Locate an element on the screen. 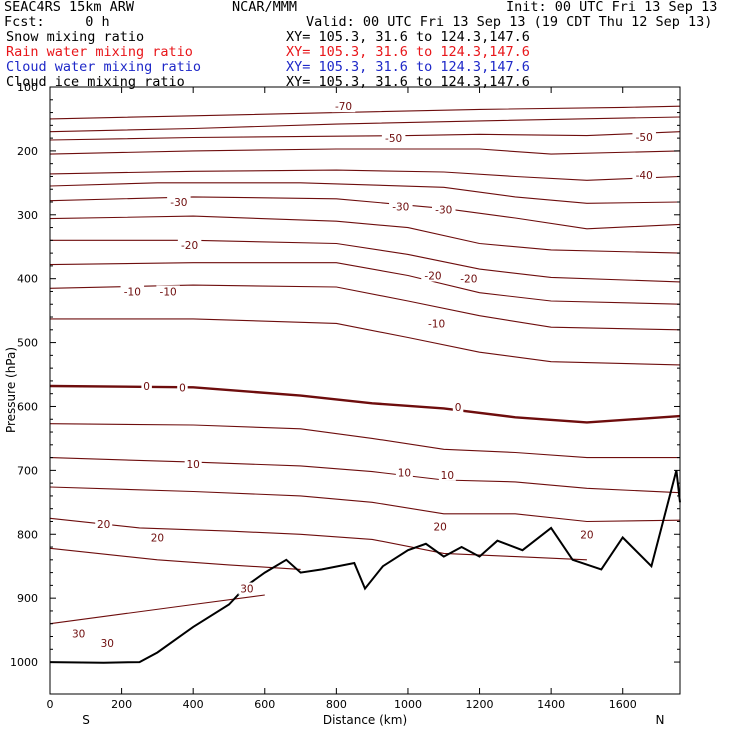  x-tick-label: 1200 is located at coordinates (480, 704).